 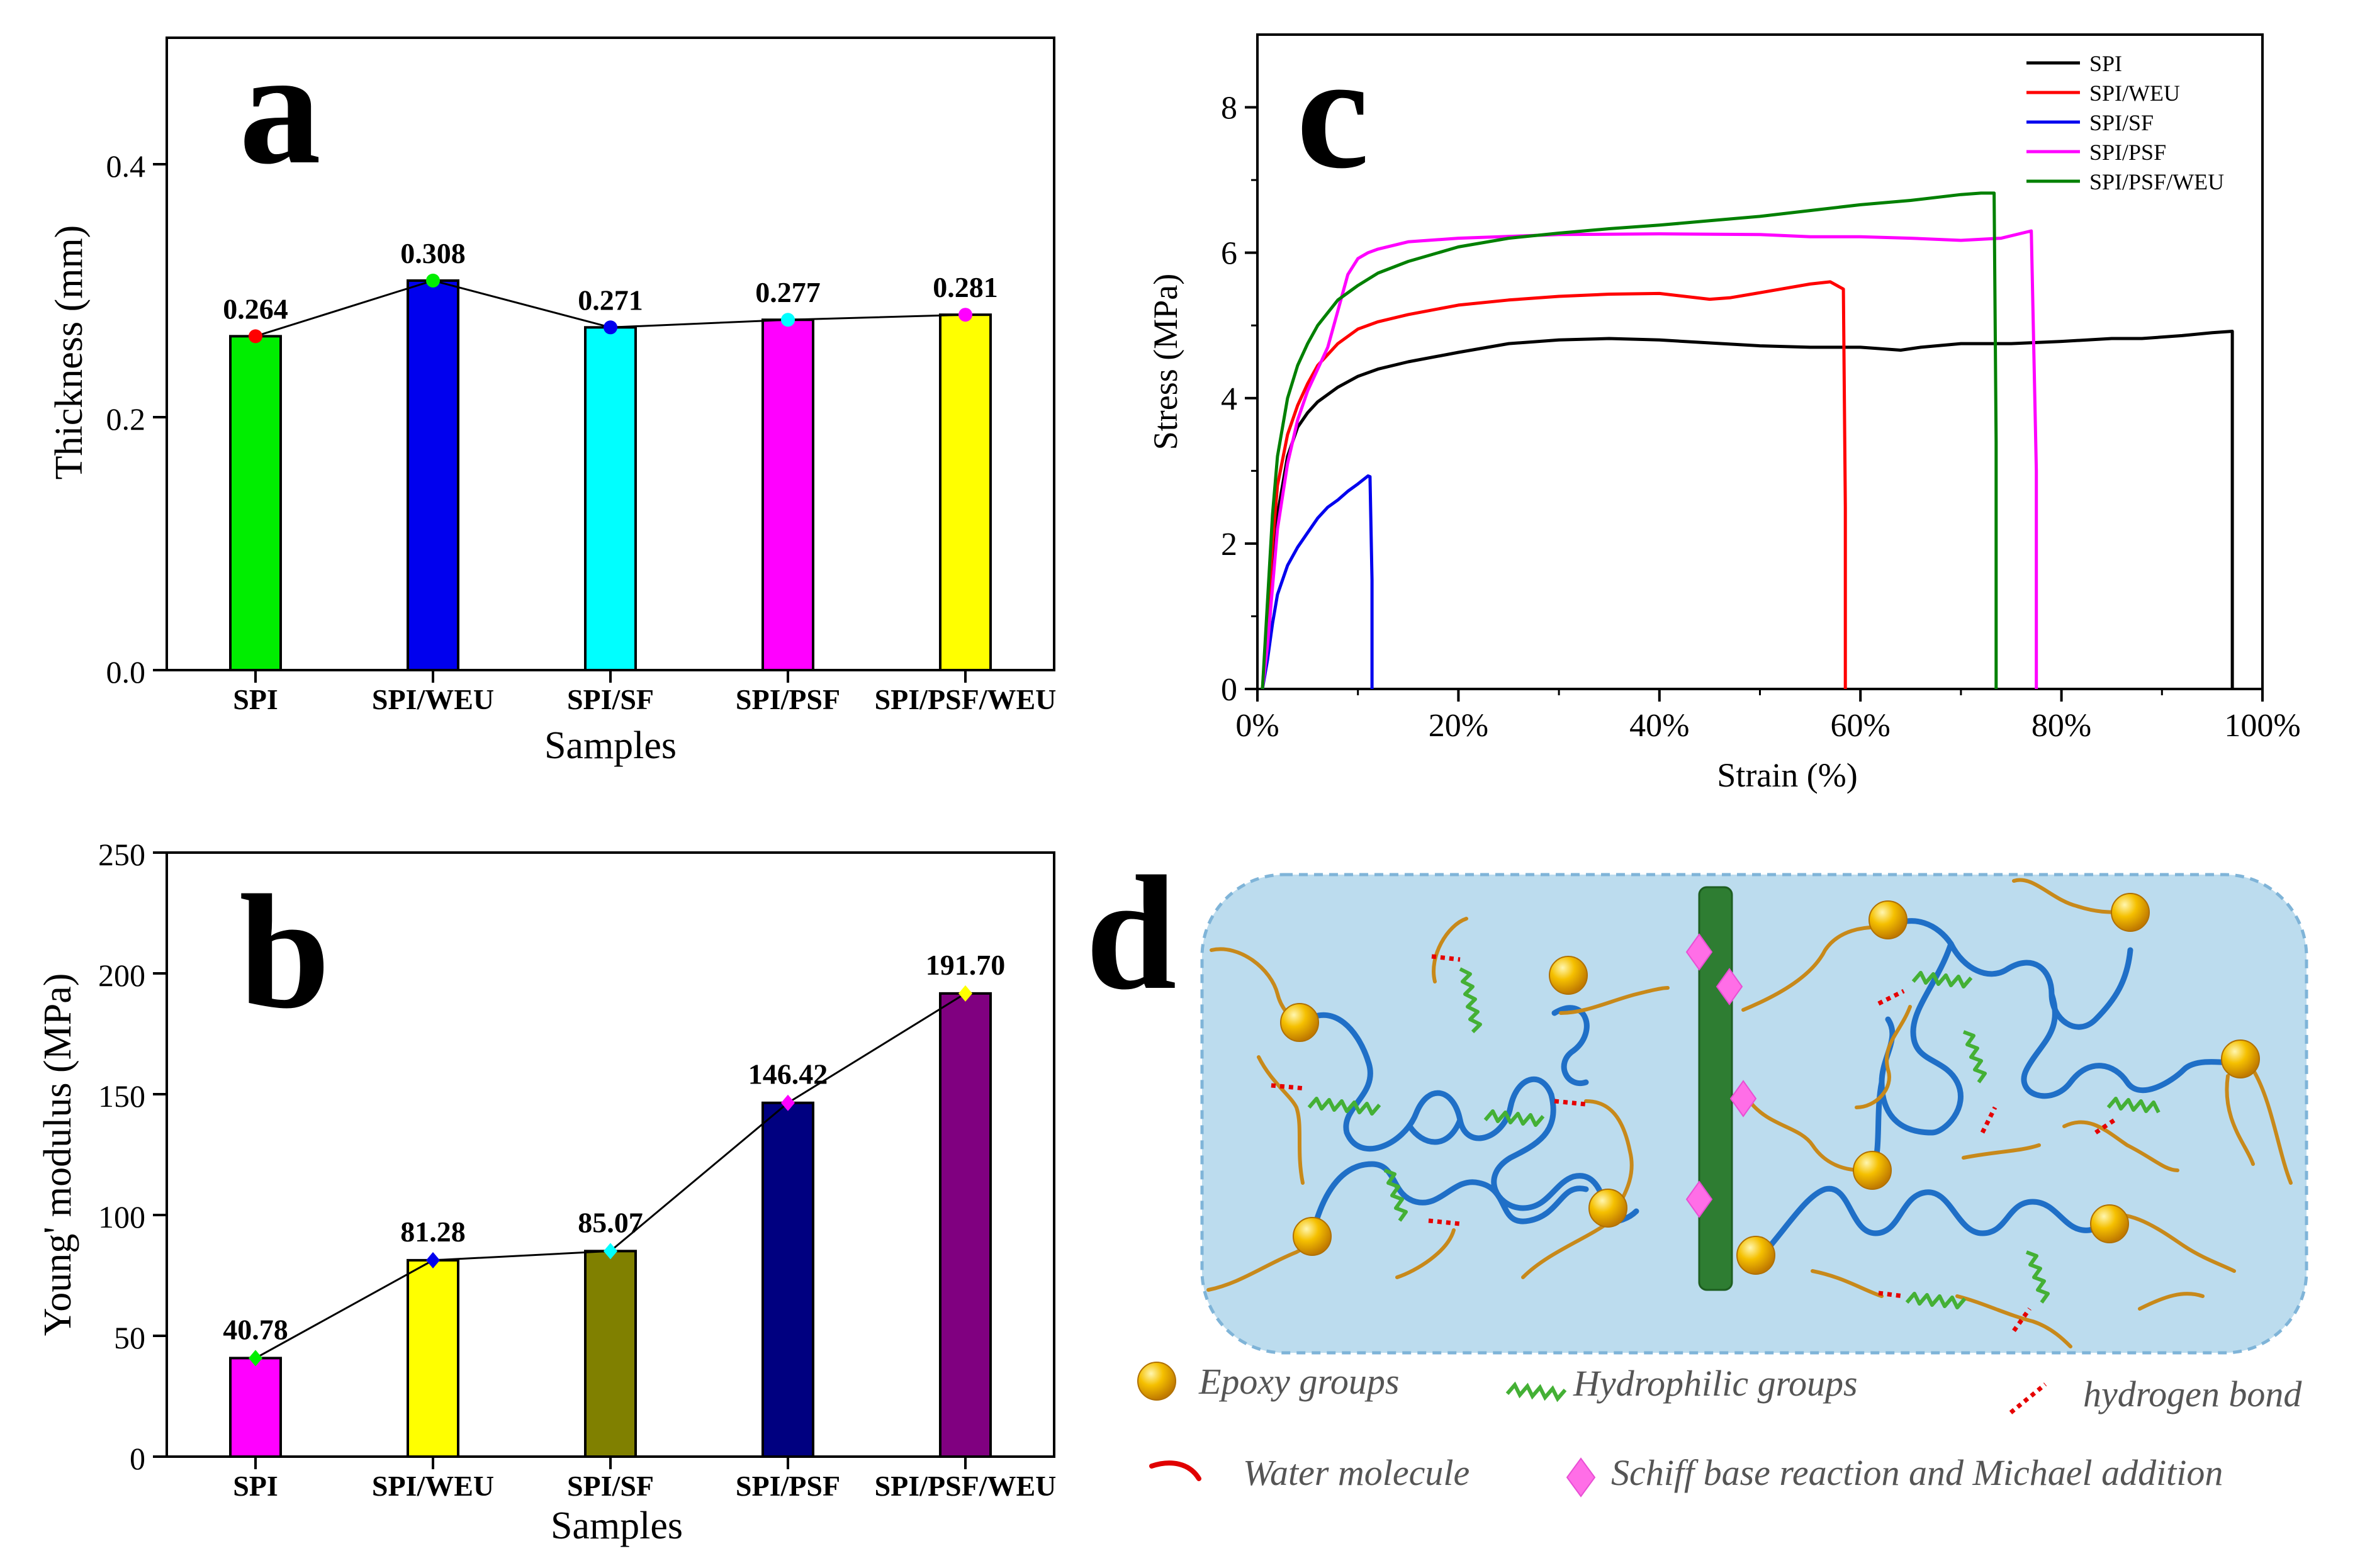 What do you see at coordinates (1693, 1143) in the screenshot?
I see `hydrogen-bonds` at bounding box center [1693, 1143].